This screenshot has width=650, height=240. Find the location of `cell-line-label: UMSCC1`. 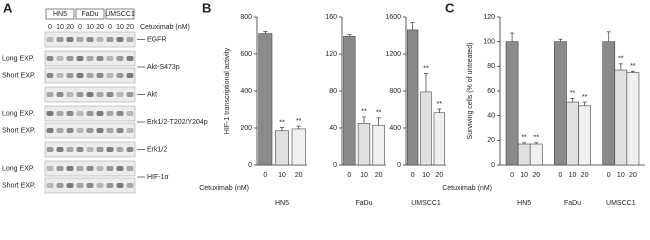

cell-line-label: UMSCC1 is located at coordinates (120, 14).